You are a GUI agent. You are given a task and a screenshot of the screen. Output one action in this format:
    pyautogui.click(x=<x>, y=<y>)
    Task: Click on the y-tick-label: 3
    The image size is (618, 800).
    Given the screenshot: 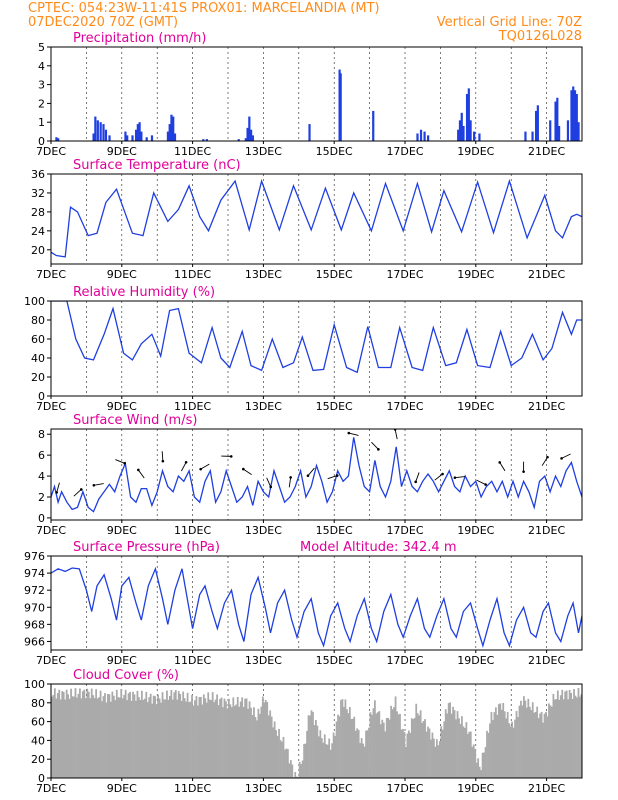 What is the action you would take?
    pyautogui.click(x=41, y=85)
    